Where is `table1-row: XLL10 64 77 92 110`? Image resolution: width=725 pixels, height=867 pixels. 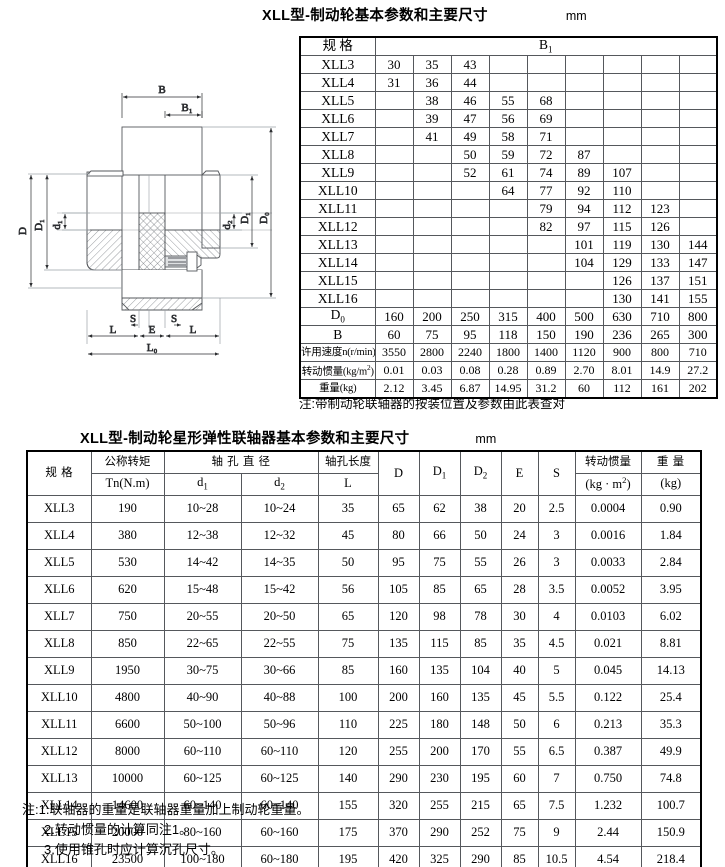
table1-row: XLL10 64 77 92 110 is located at coordinates (508, 191).